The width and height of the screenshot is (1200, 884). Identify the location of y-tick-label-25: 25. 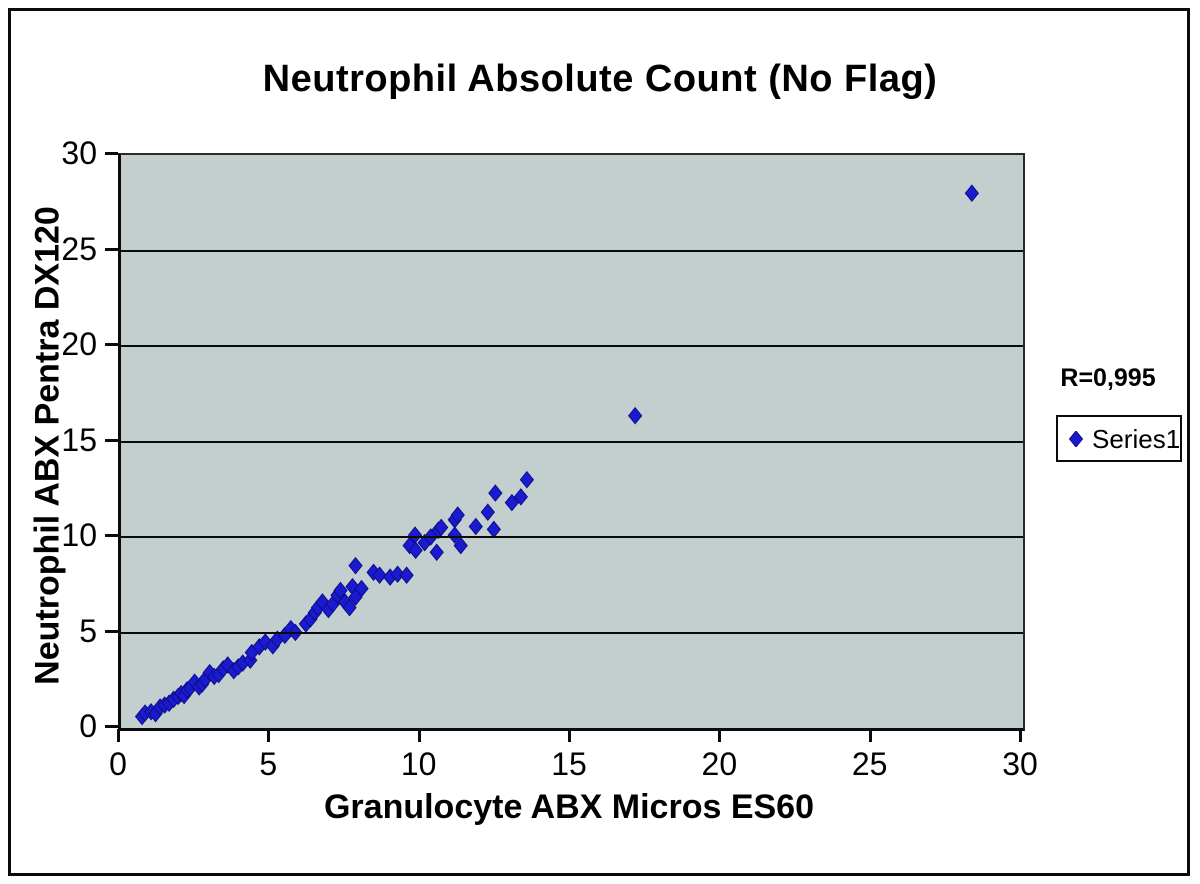
(79, 248).